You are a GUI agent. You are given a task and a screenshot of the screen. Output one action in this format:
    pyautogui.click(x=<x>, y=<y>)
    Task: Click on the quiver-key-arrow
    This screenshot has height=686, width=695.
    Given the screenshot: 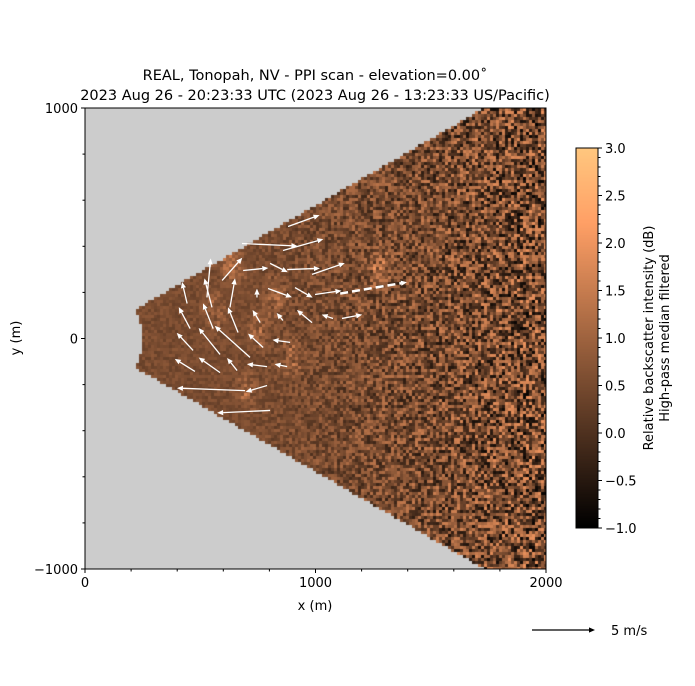 What is the action you would take?
    pyautogui.click(x=563, y=630)
    